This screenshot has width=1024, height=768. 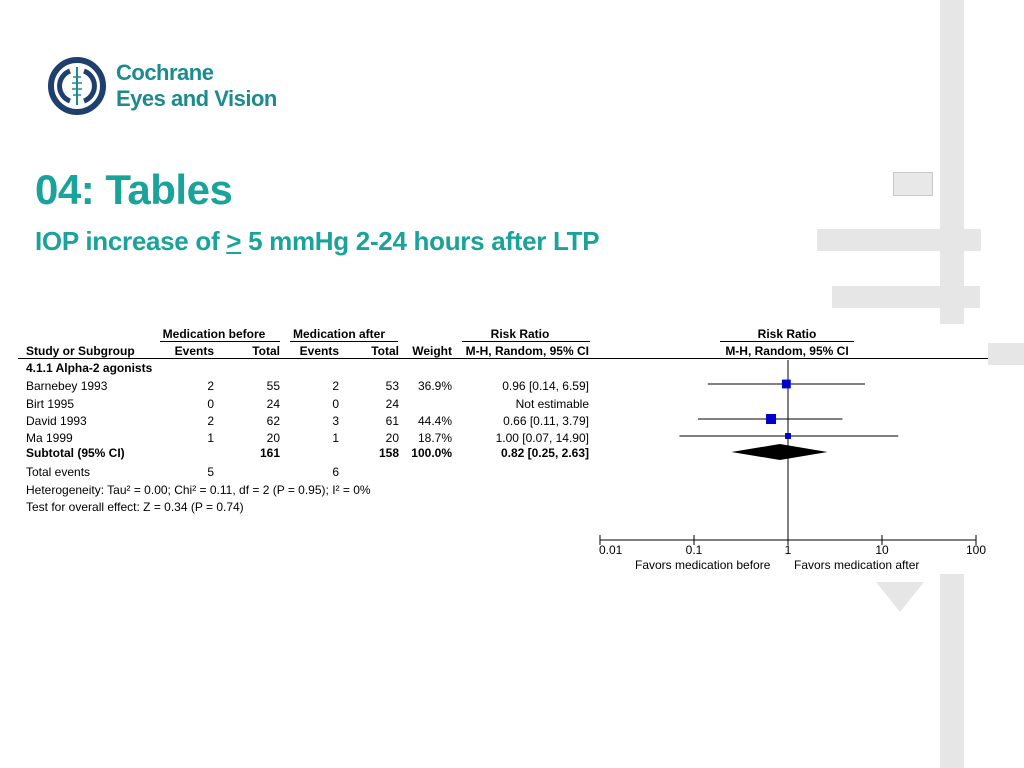 What do you see at coordinates (335, 386) in the screenshot?
I see `row-events2: 2` at bounding box center [335, 386].